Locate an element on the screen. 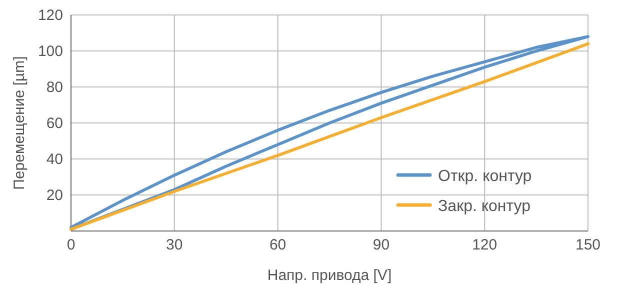  y-tick-label: 60 is located at coordinates (54, 123).